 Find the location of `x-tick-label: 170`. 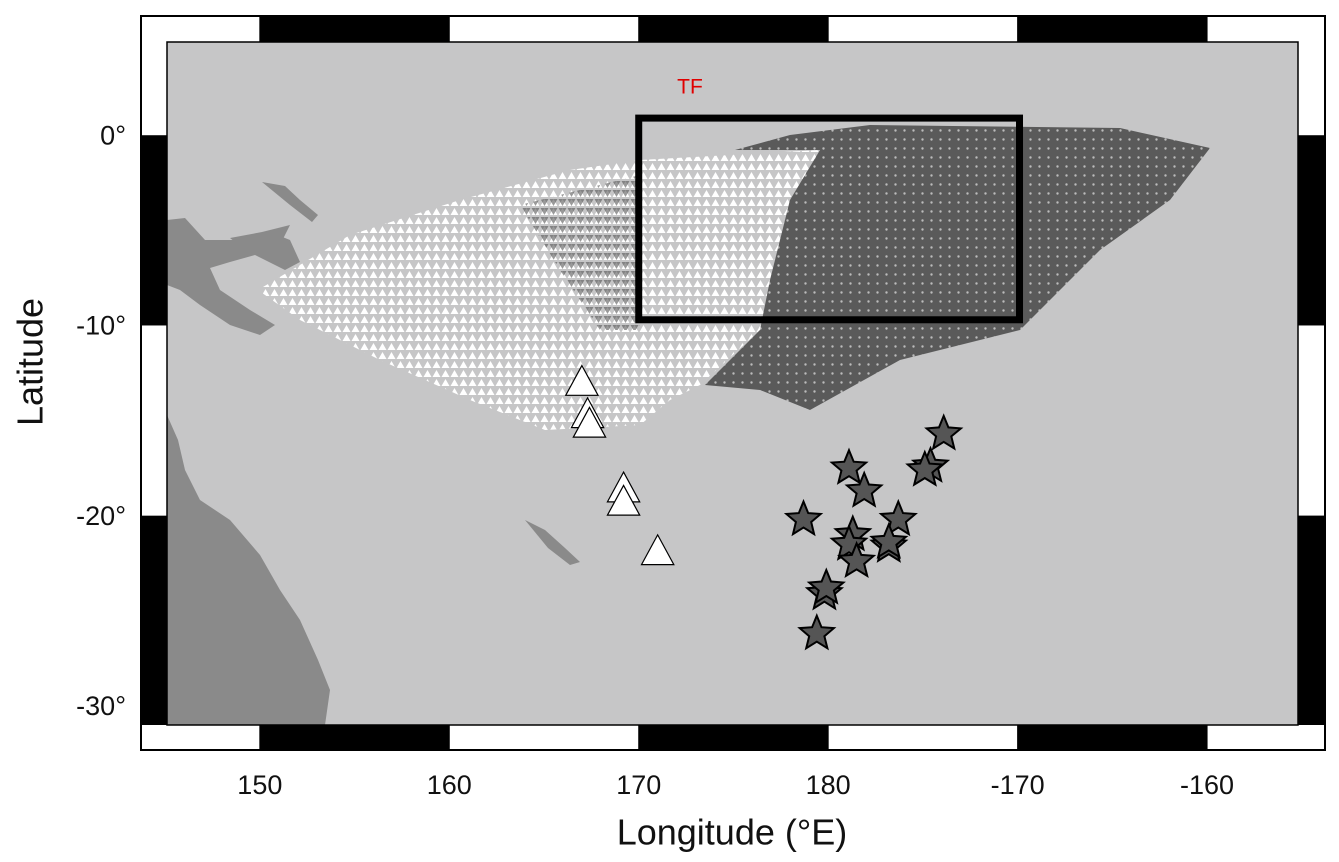

x-tick-label: 170 is located at coordinates (638, 785).